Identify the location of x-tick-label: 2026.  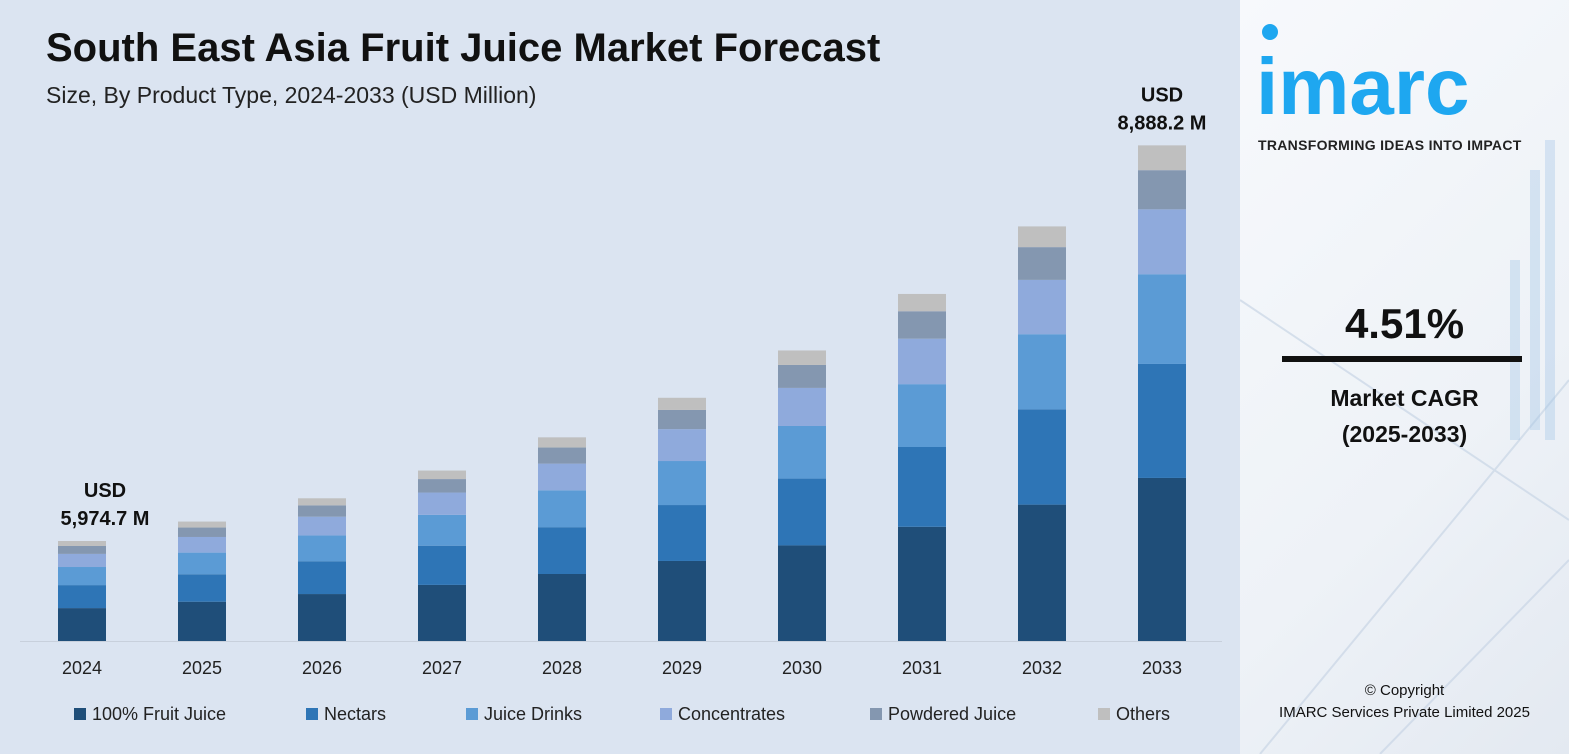
(322, 668).